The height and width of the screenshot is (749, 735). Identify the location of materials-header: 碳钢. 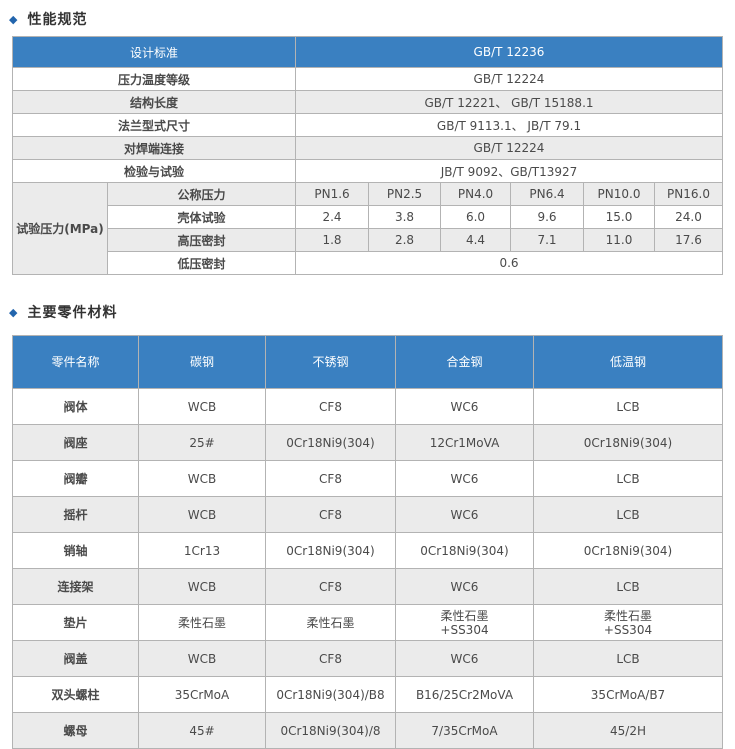
(202, 362).